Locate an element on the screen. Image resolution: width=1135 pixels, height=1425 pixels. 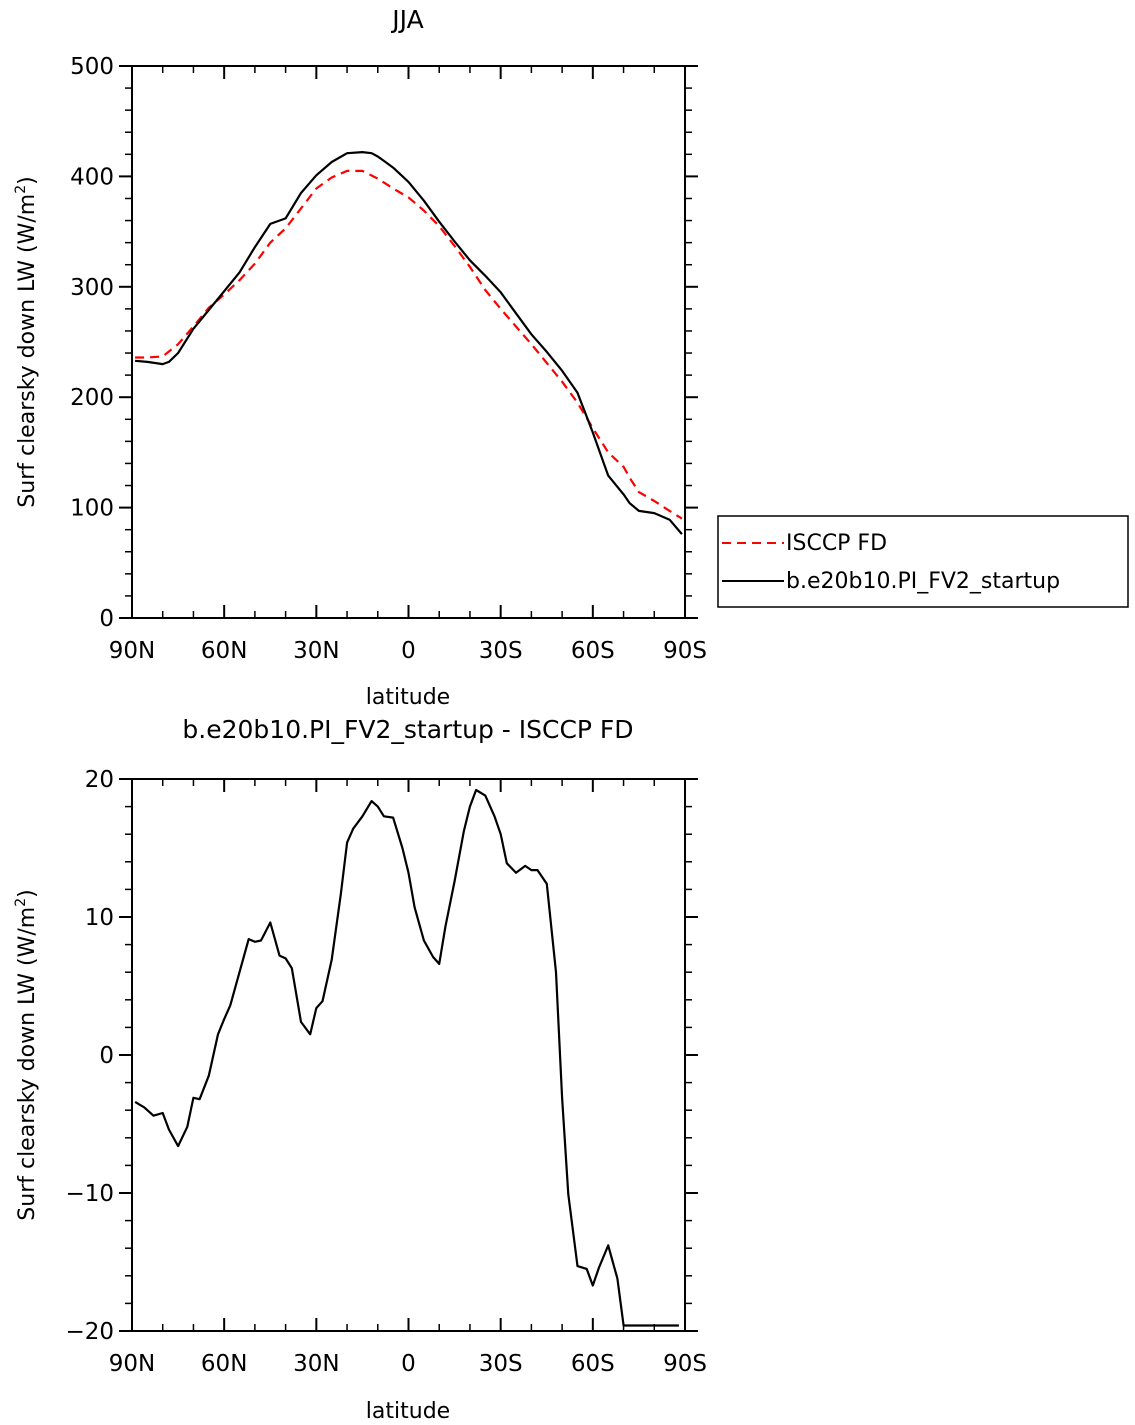
bottom-y-tick-label: 0 is located at coordinates (106, 1056).